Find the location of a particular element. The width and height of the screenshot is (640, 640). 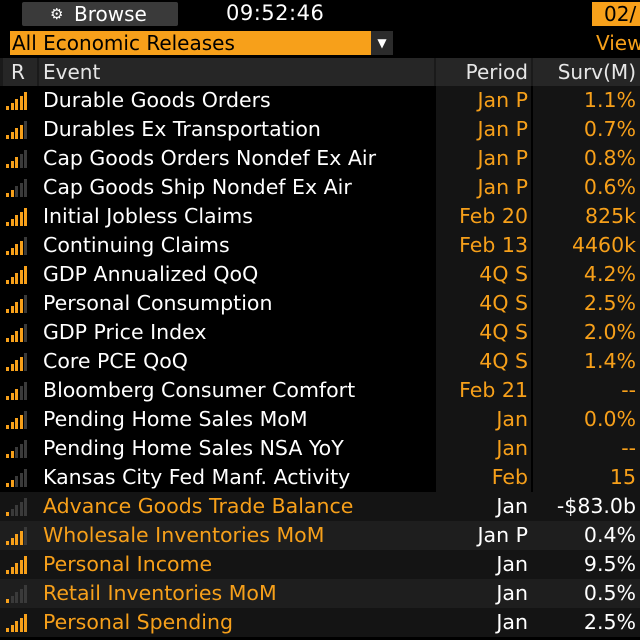

table-row: Durable Goods Orders Jan P 1.1% is located at coordinates (320, 100).